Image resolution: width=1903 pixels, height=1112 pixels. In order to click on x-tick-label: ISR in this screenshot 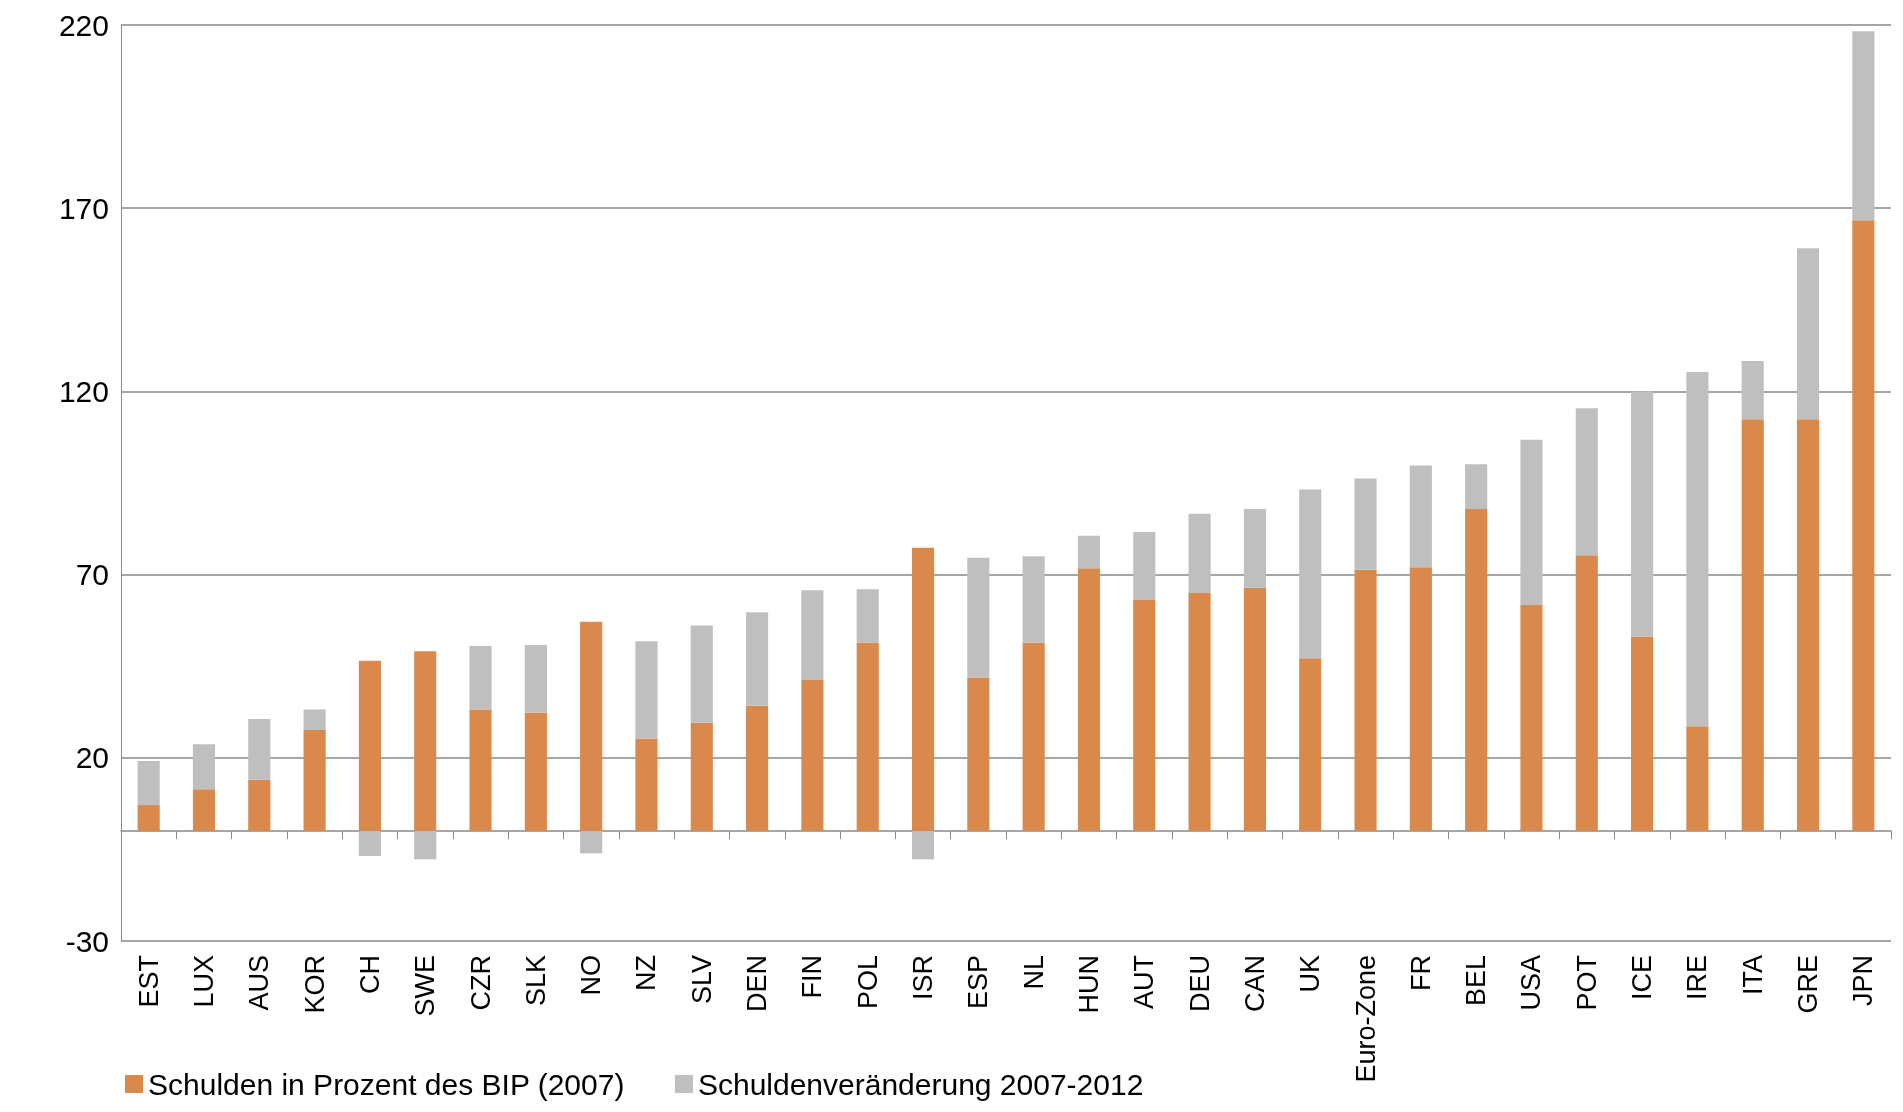, I will do `click(923, 978)`.